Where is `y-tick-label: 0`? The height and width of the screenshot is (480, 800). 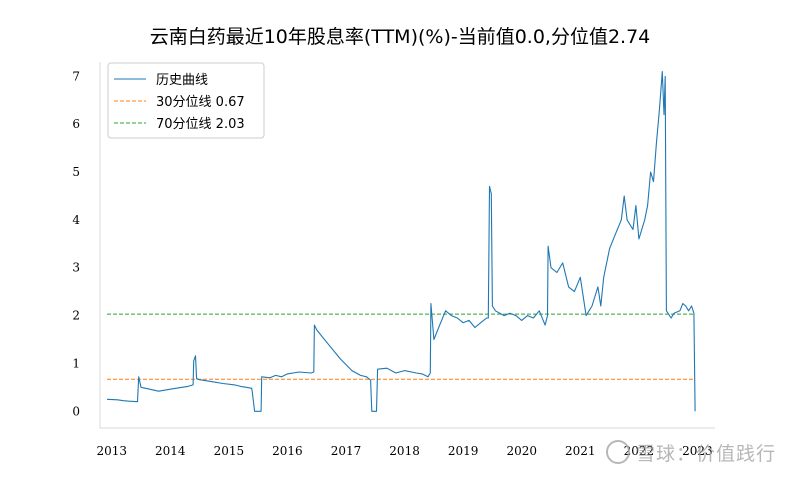
y-tick-label: 0 is located at coordinates (76, 411).